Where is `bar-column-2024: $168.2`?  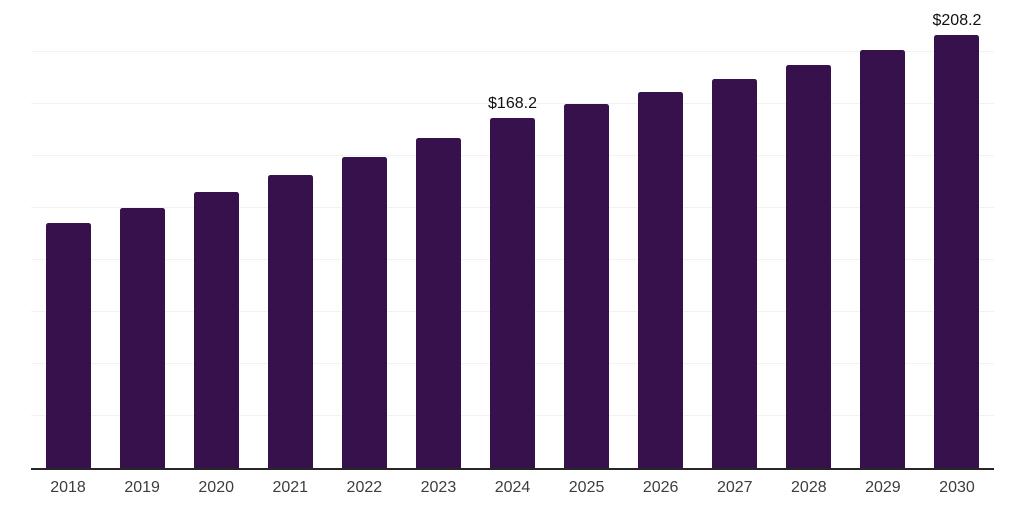 bar-column-2024: $168.2 is located at coordinates (512, 234).